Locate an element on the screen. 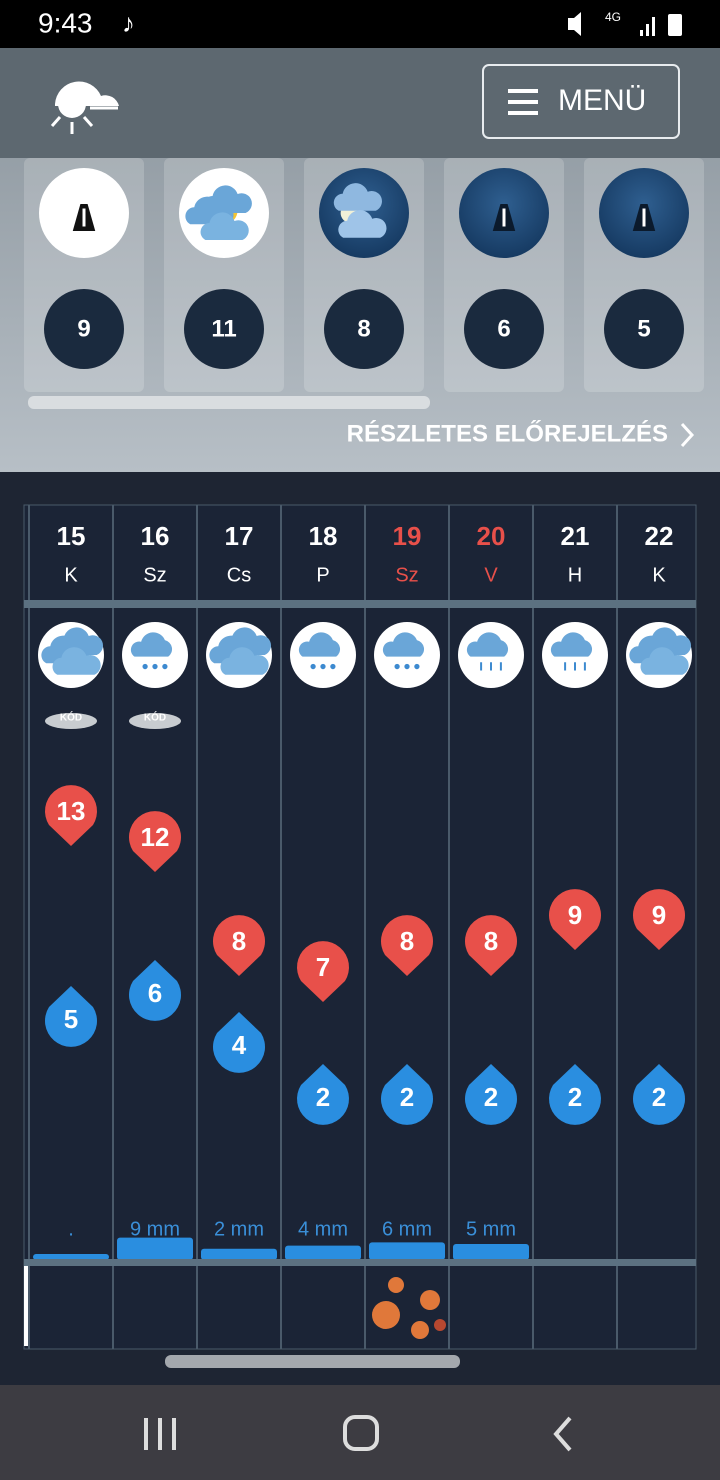  day-weekday: H is located at coordinates (575, 575).